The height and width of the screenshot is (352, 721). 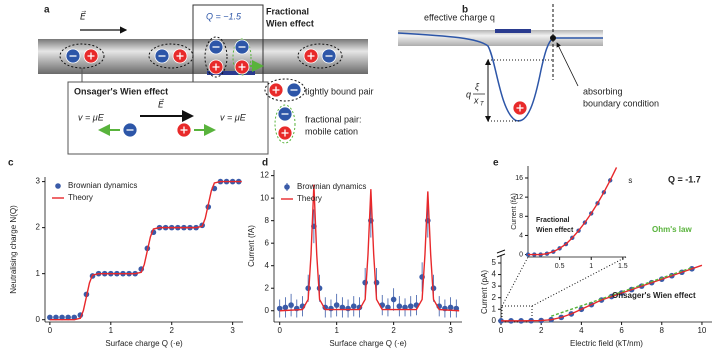 What do you see at coordinates (339, 91) in the screenshot?
I see `legend-text: tightly bound pair` at bounding box center [339, 91].